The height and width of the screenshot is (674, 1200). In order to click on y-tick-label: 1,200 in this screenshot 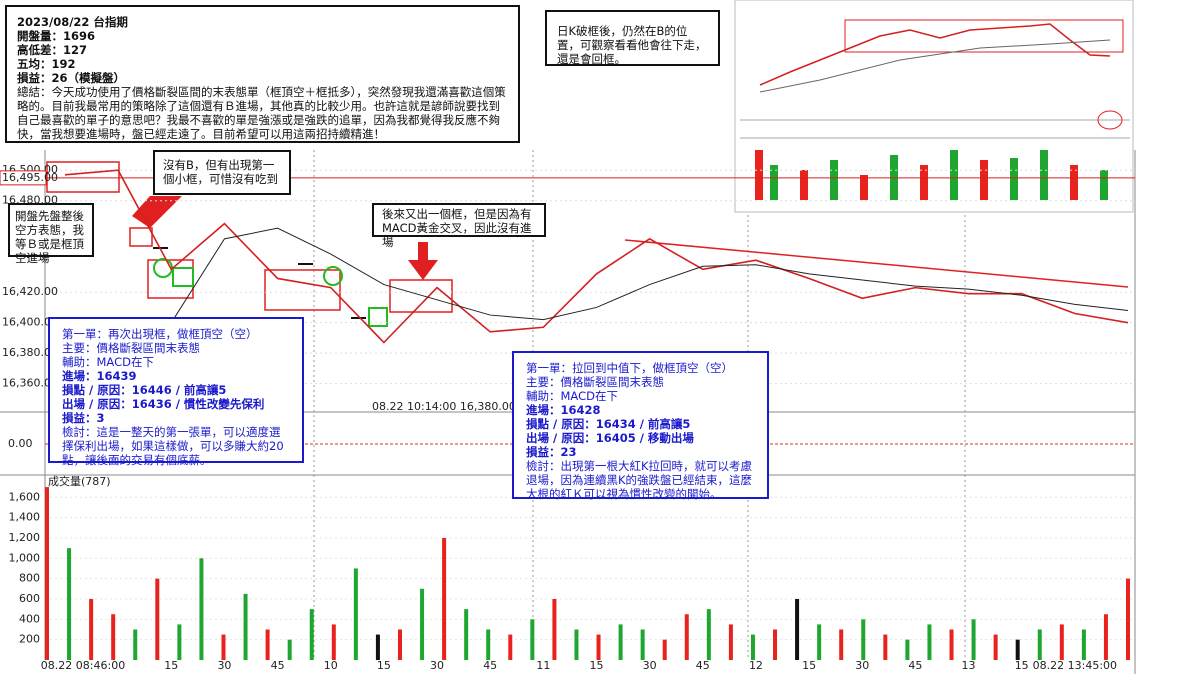, I will do `click(25, 537)`.